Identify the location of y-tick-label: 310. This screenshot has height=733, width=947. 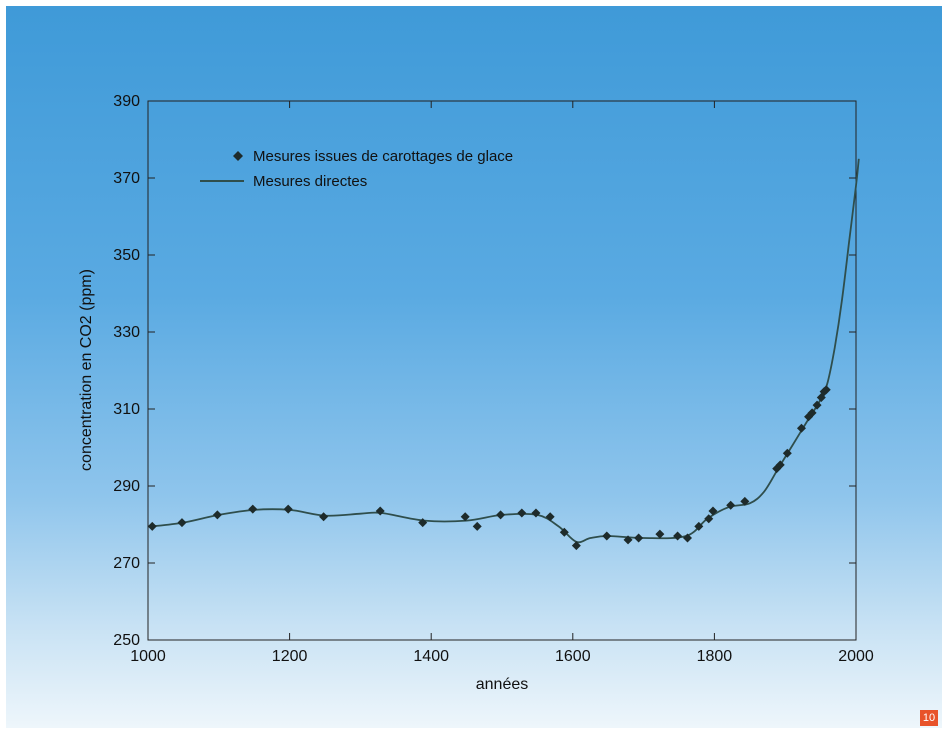
(126, 409).